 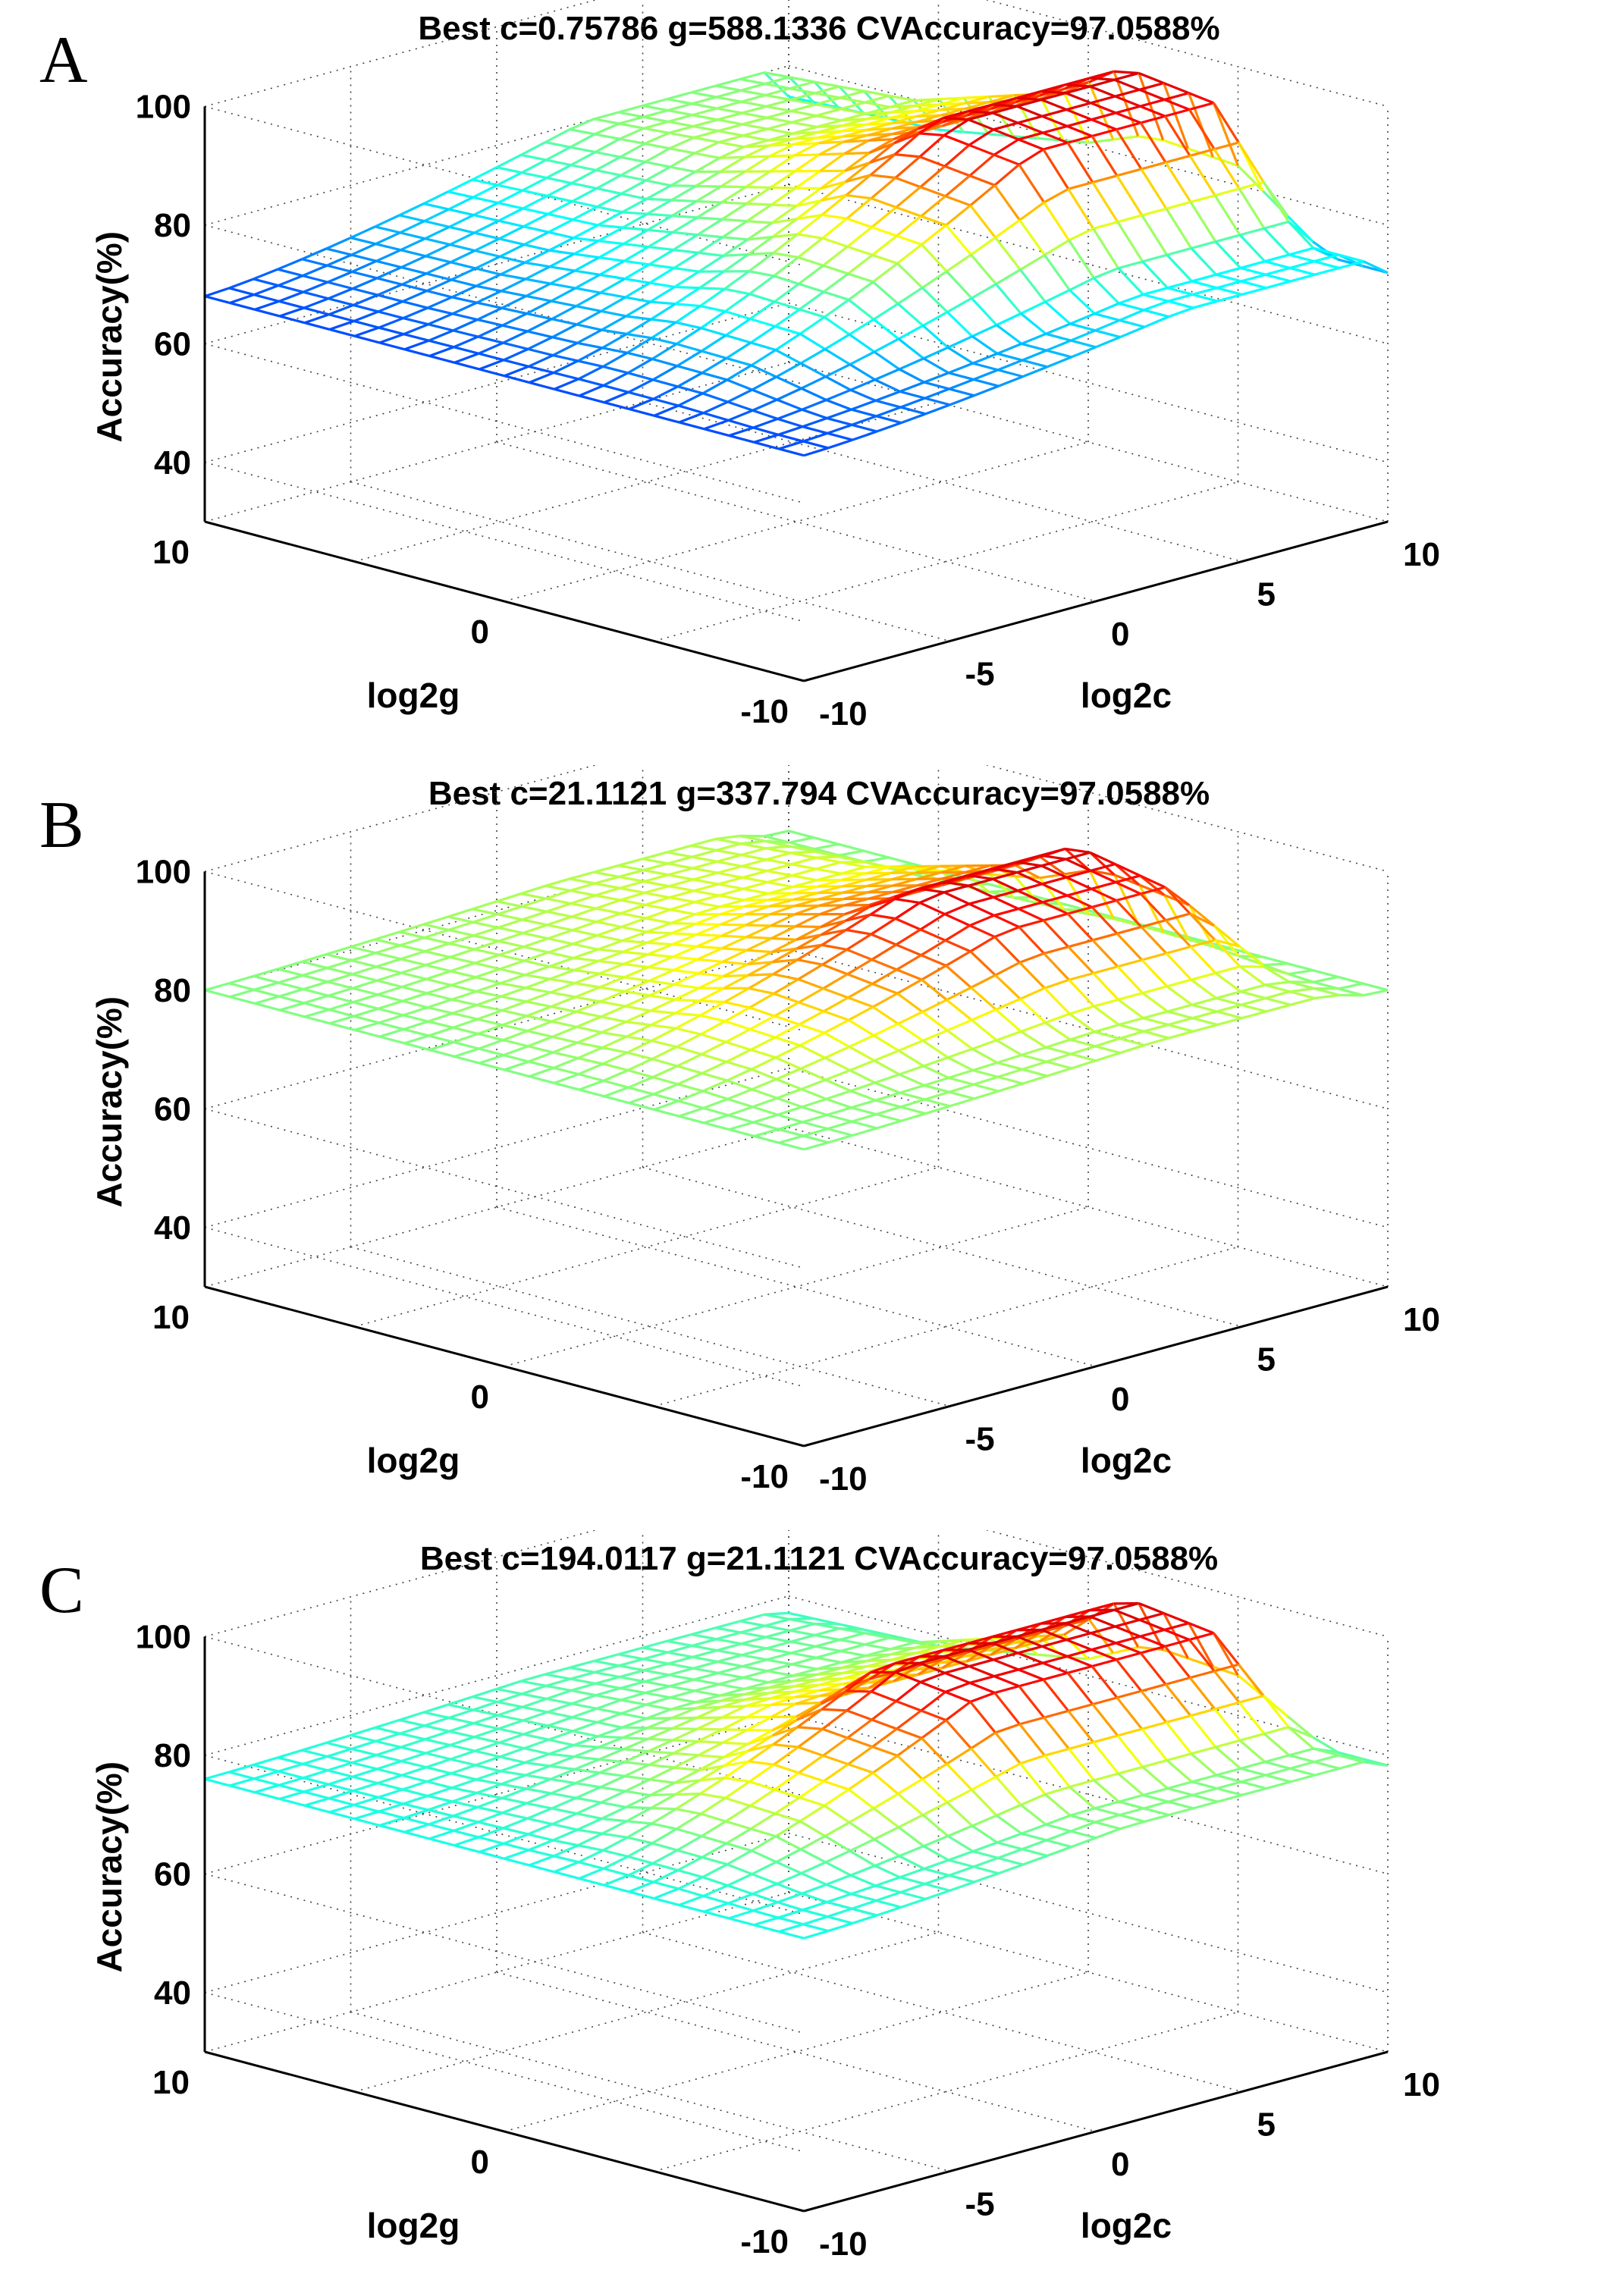 What do you see at coordinates (504, 542) in the screenshot?
I see `wall-grid-line` at bounding box center [504, 542].